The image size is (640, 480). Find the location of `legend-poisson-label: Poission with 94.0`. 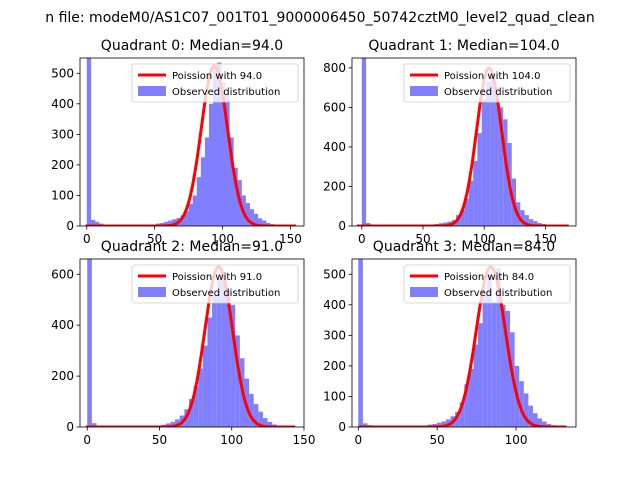

legend-poisson-label: Poission with 94.0 is located at coordinates (217, 76).